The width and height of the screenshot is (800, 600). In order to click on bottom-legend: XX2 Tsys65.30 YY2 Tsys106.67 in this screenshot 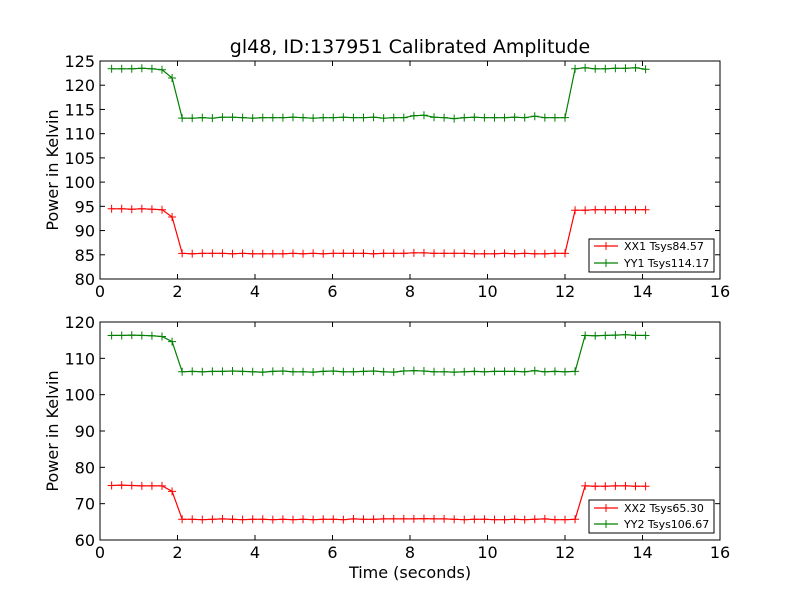, I will do `click(651, 516)`.